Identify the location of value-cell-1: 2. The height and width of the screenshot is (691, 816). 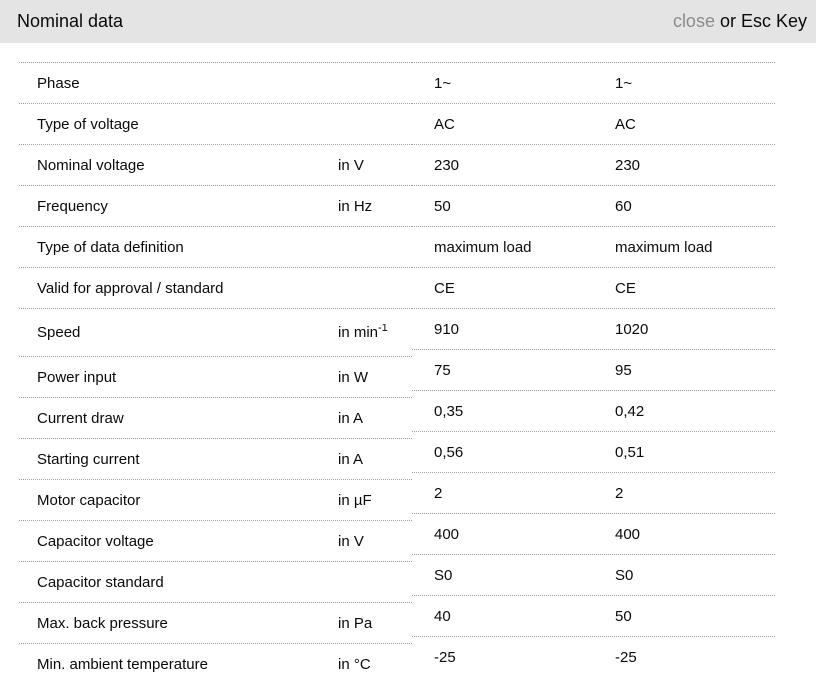
(438, 493).